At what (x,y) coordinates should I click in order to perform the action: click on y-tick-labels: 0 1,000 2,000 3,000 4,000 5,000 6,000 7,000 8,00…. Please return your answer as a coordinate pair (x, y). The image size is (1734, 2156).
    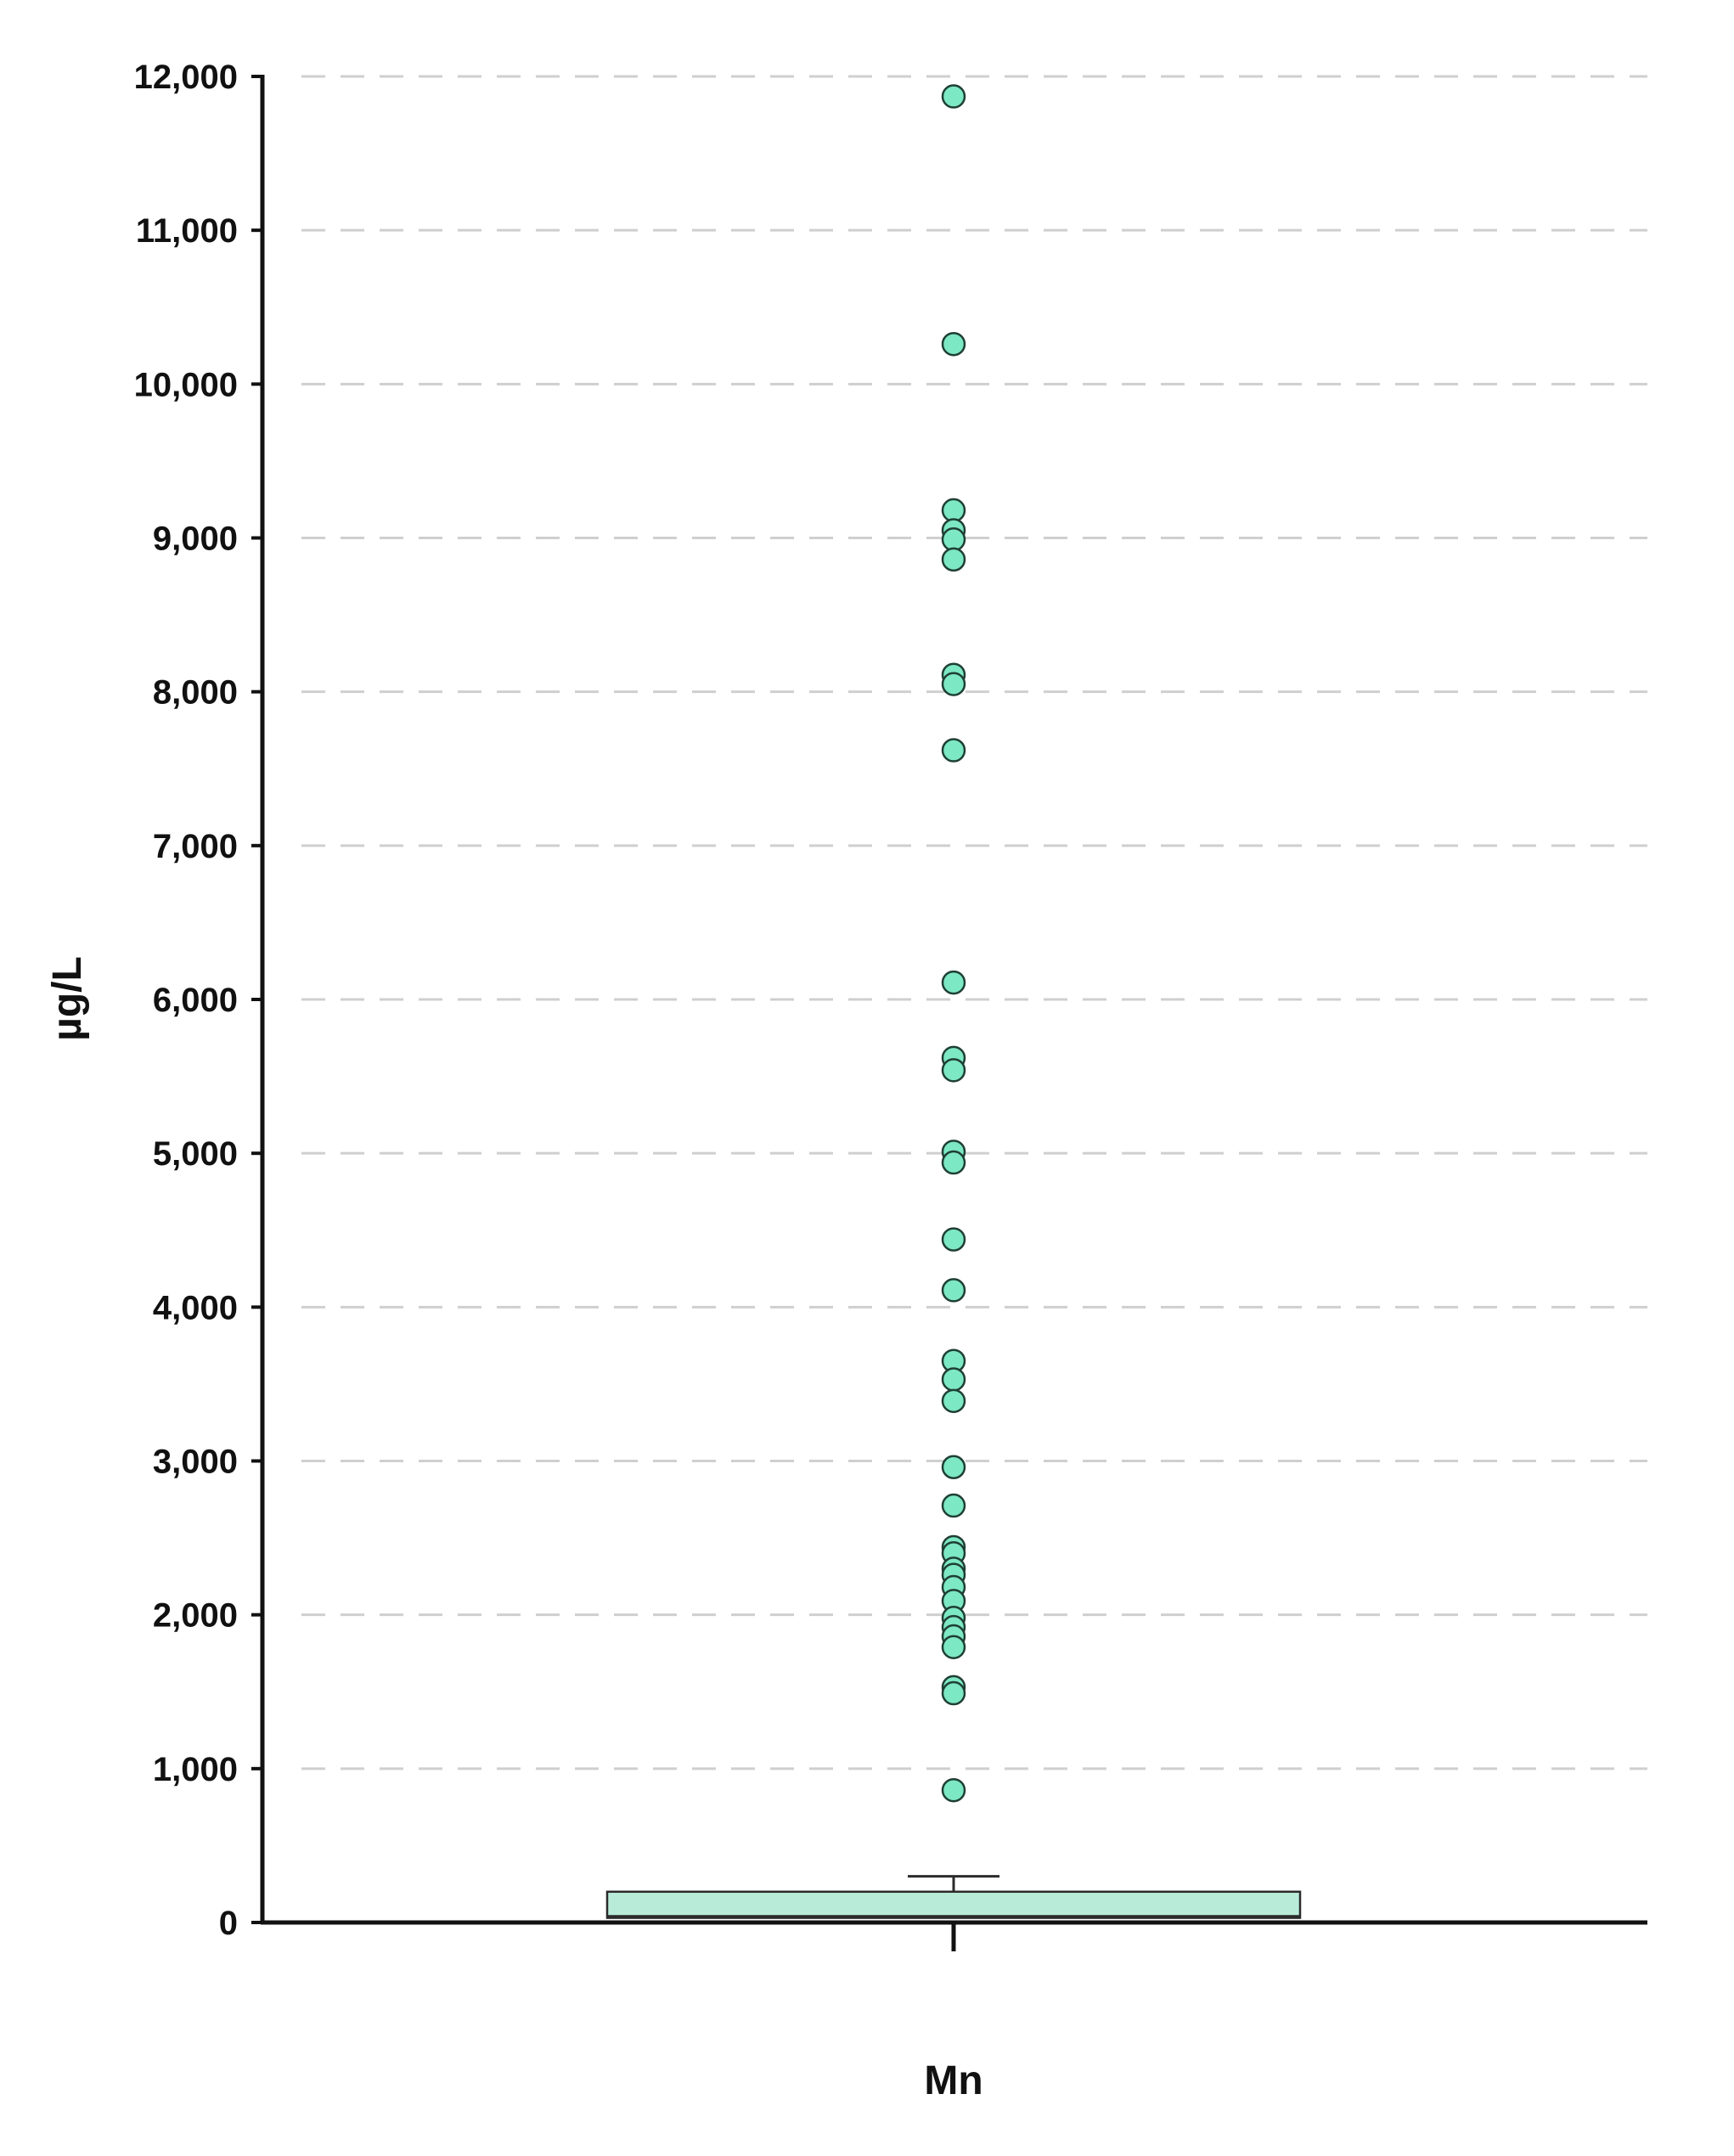
    Looking at the image, I should click on (198, 1000).